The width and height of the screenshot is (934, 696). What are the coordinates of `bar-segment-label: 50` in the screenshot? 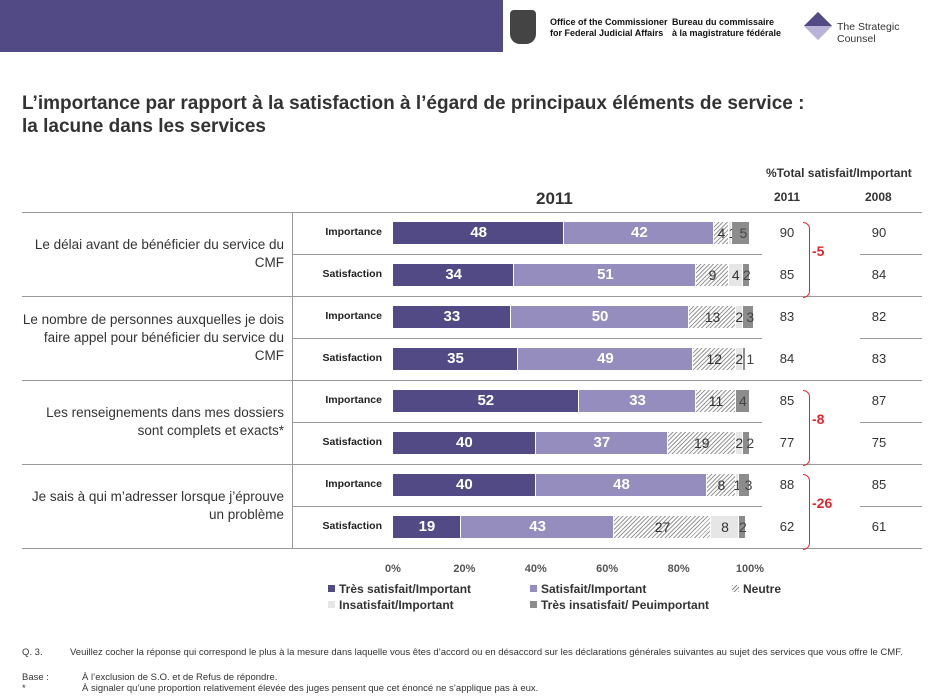 It's located at (600, 316).